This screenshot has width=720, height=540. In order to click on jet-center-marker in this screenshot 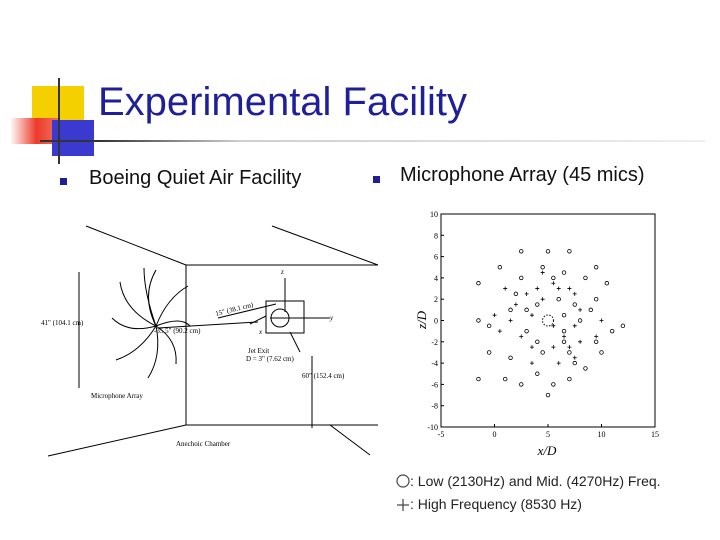, I will do `click(548, 320)`.